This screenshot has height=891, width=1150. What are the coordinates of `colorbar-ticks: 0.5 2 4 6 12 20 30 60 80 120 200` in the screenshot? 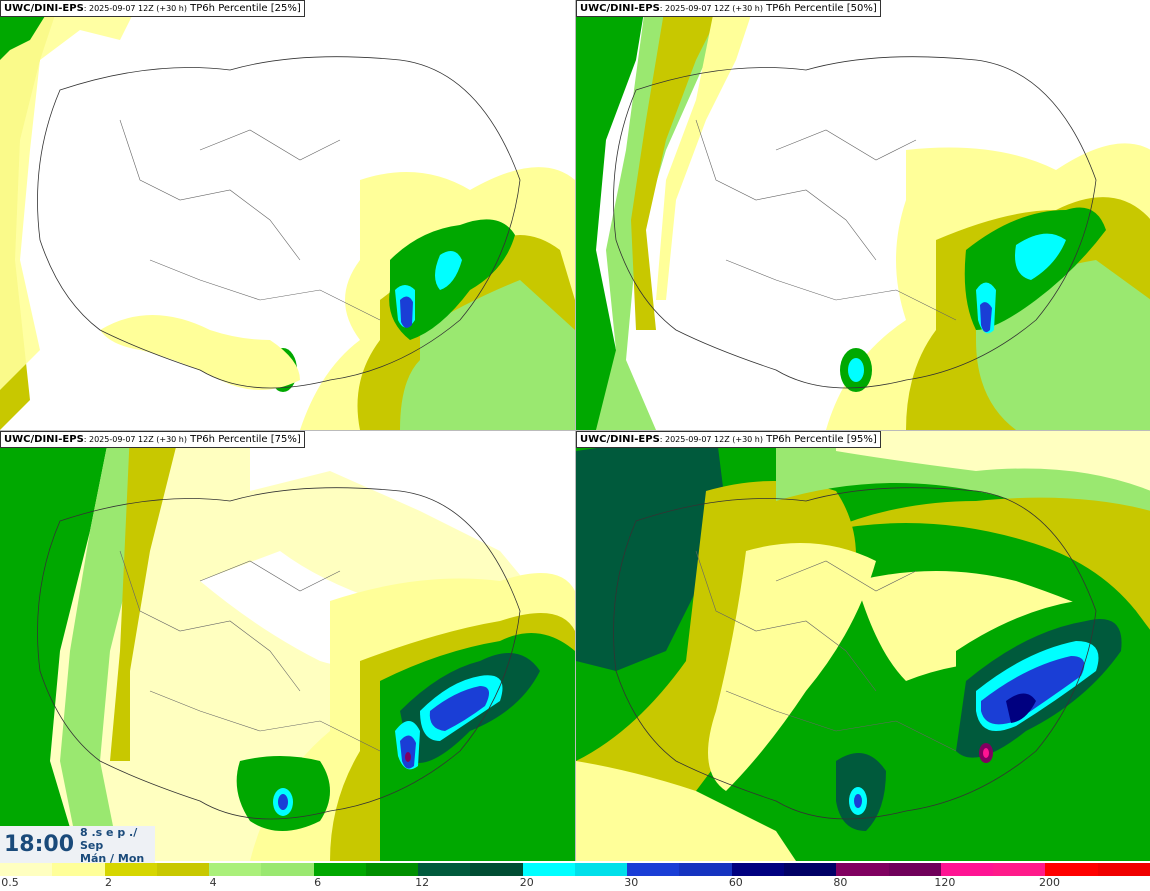 It's located at (575, 883).